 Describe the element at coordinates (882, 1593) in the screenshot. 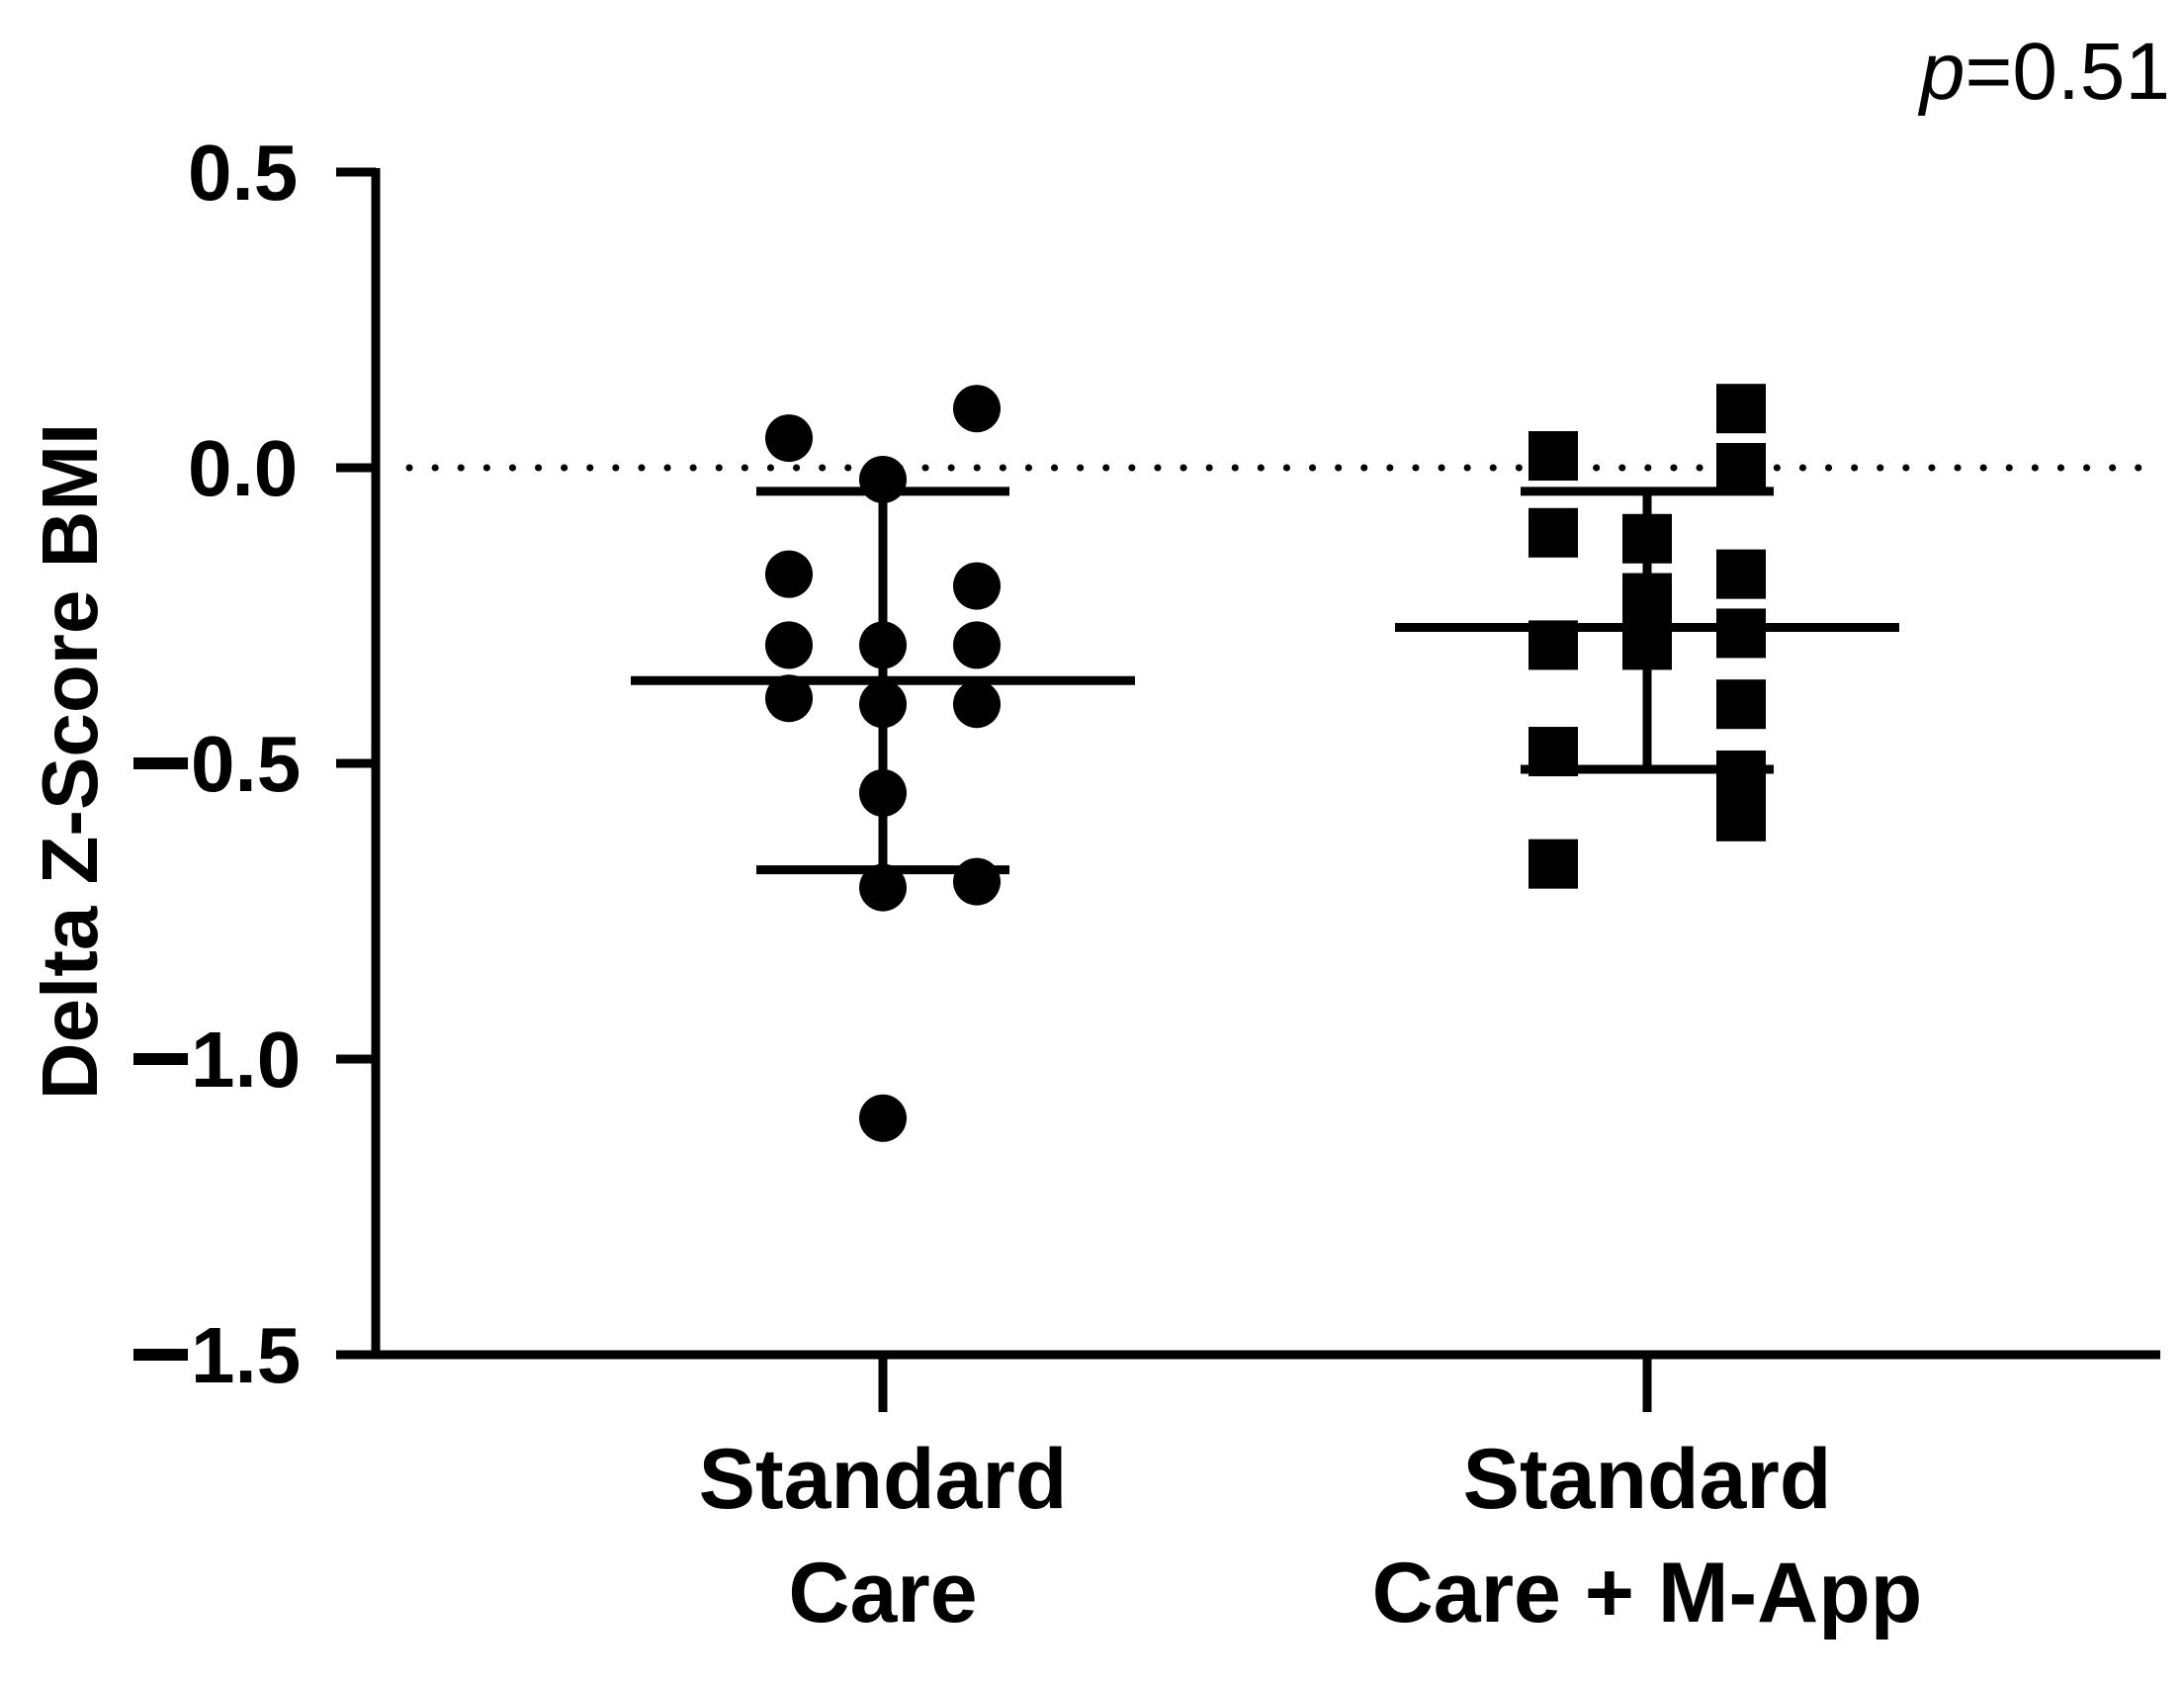

I see `category-label: Care` at that location.